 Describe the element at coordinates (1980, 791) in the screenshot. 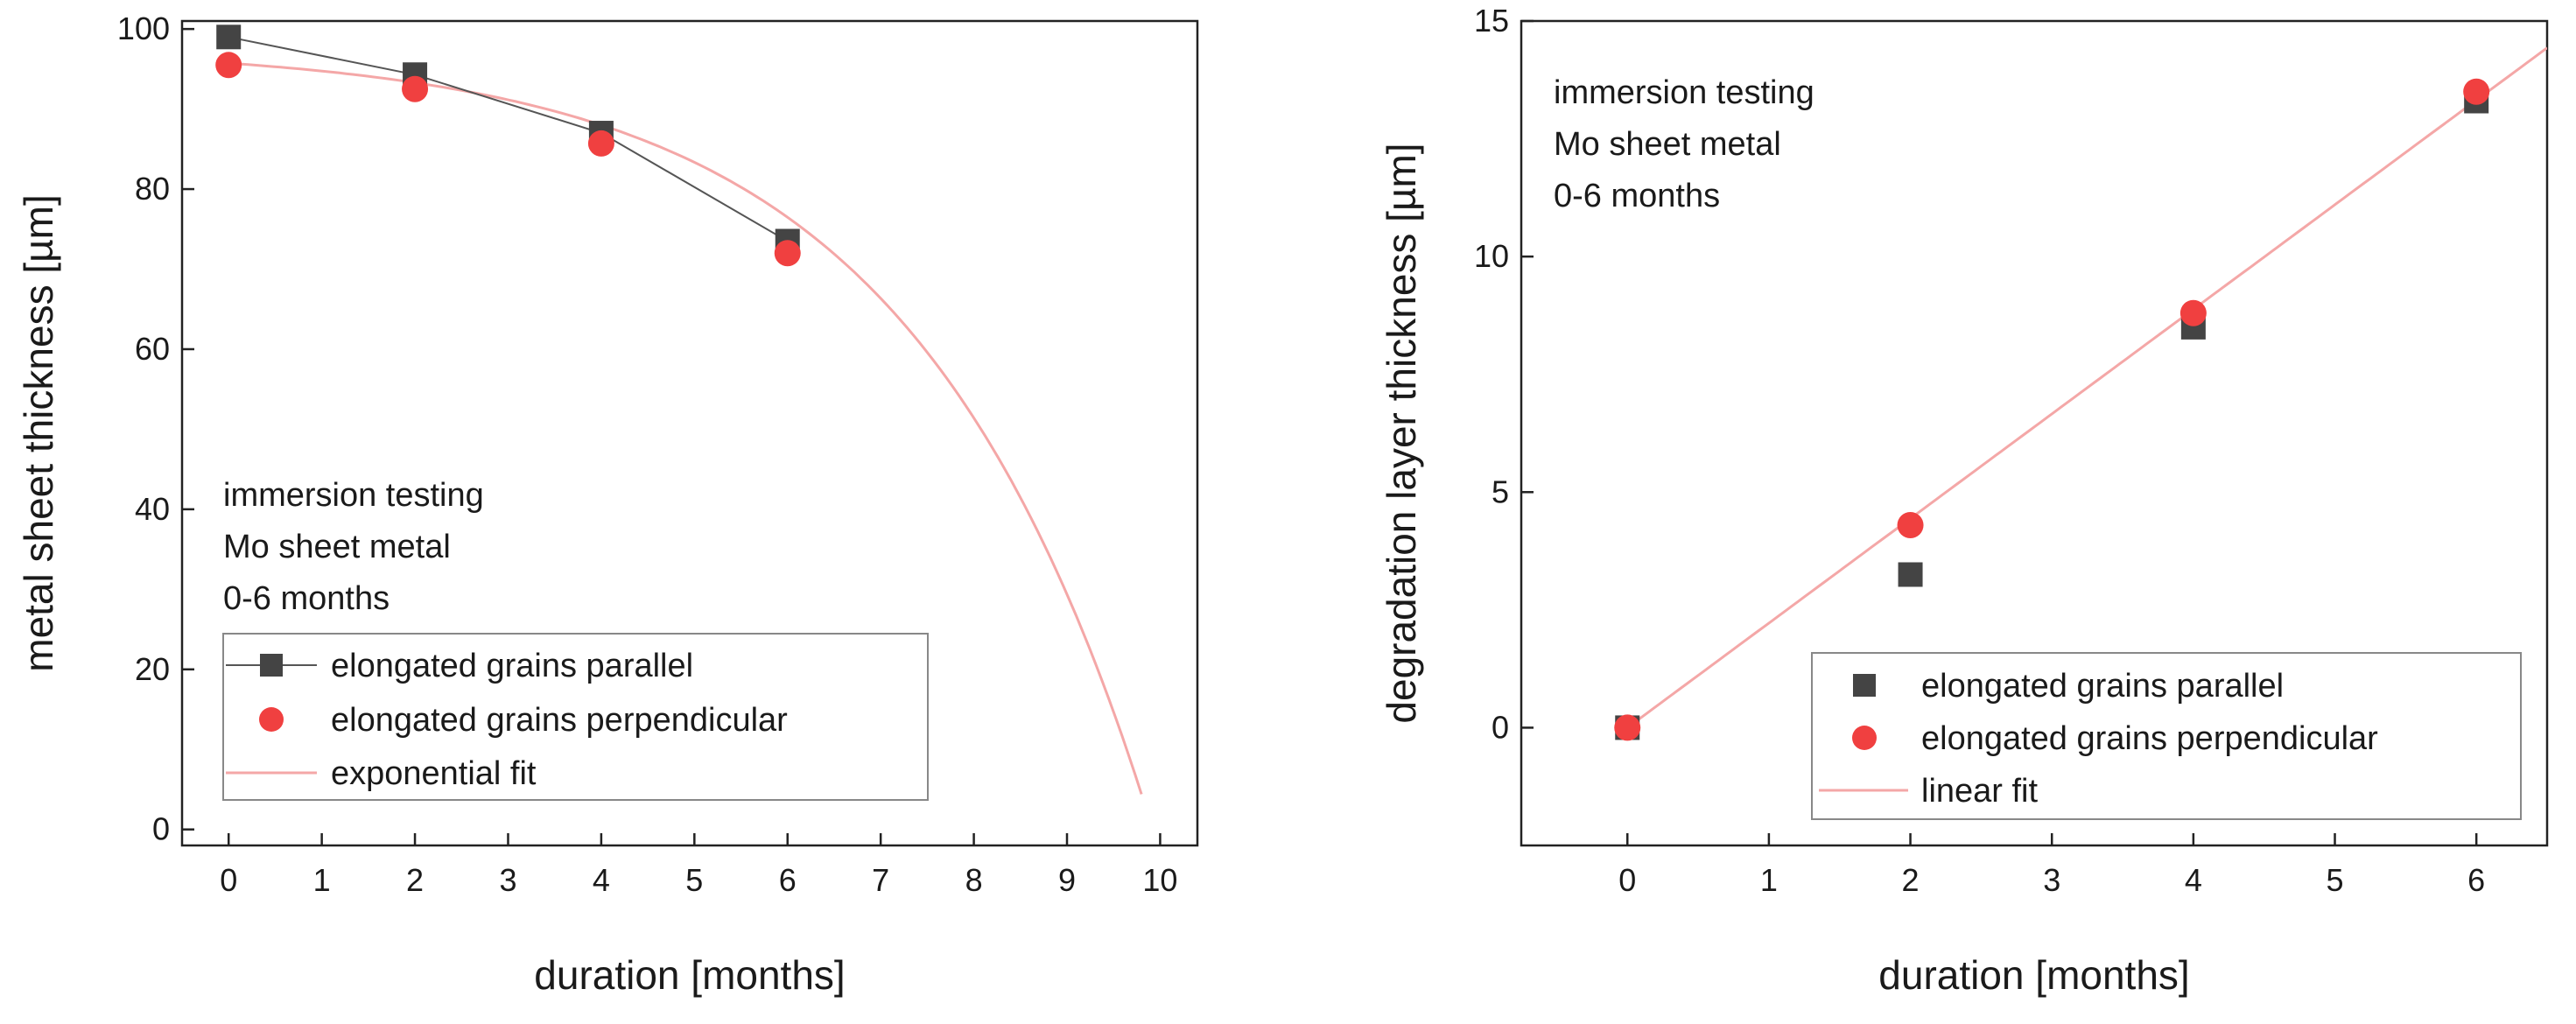

I see `legend-label: linear fit` at that location.